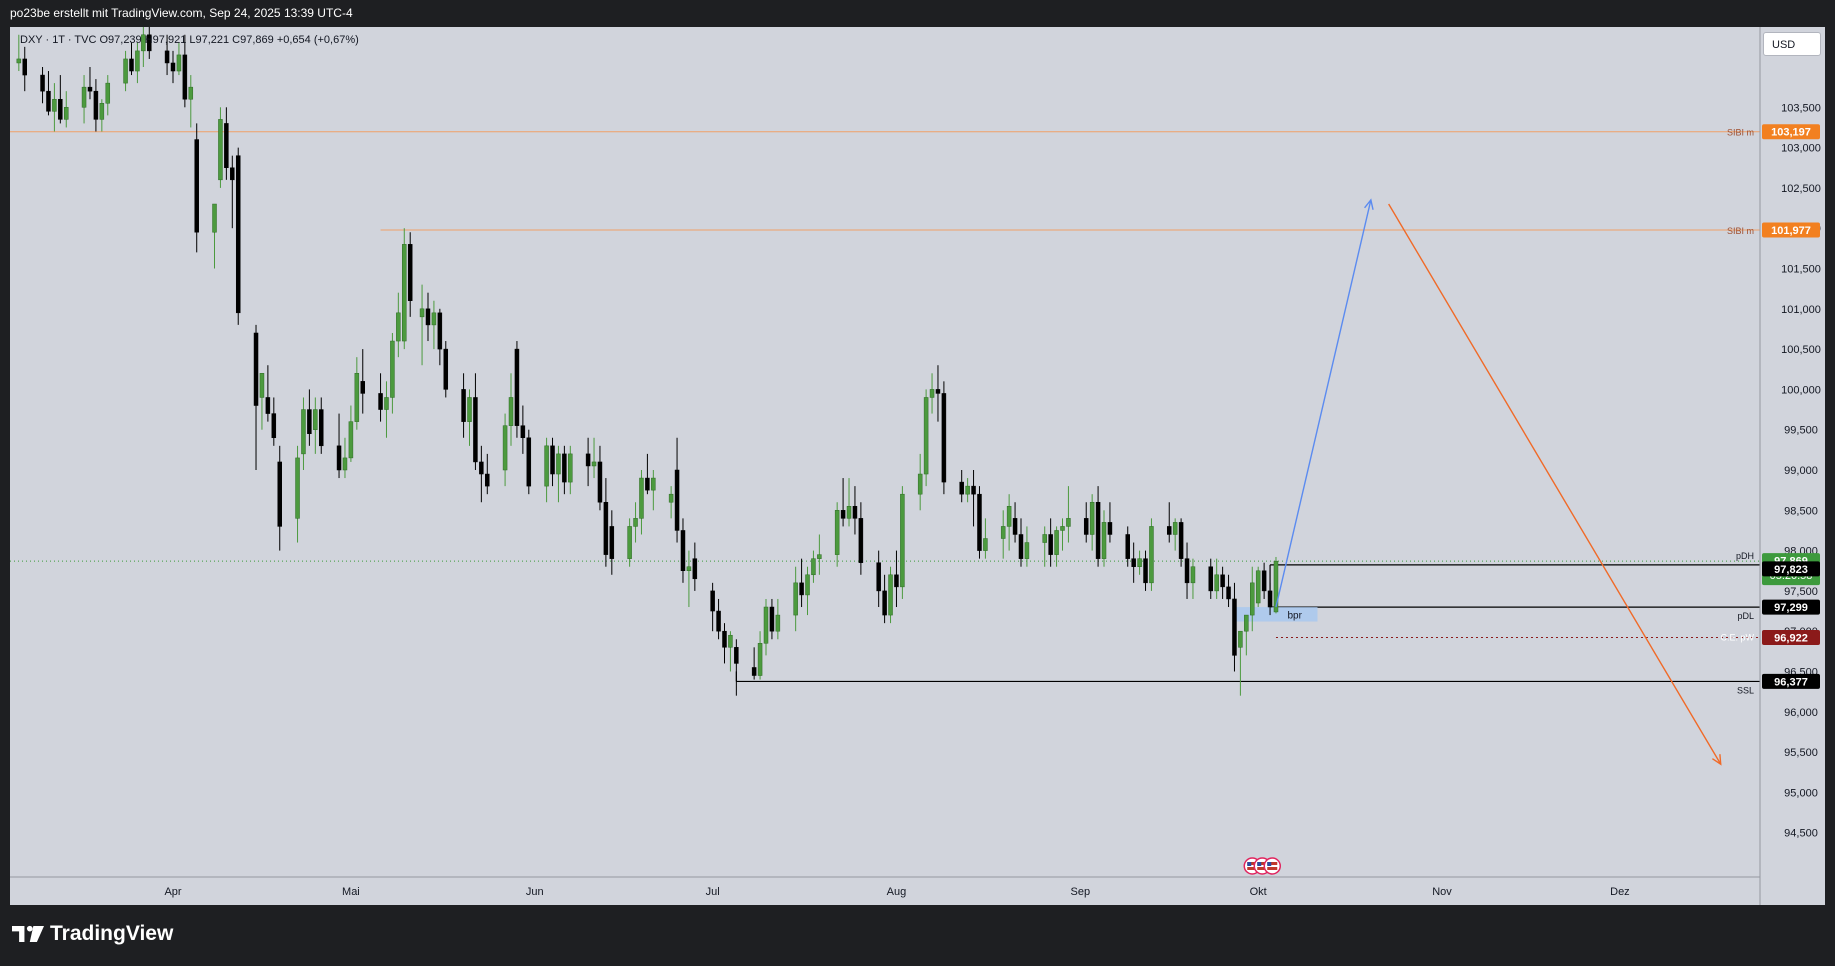 This screenshot has width=1835, height=966. I want to click on projection-arrow-up-head, so click(1369, 204).